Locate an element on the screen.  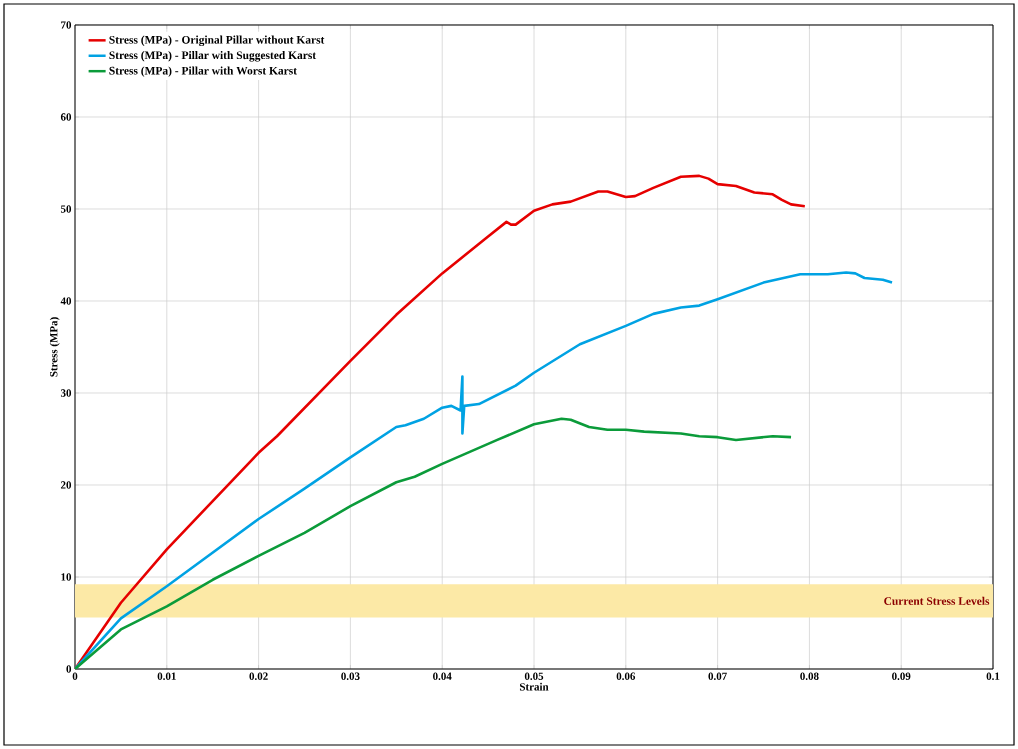
y-axis-title: Stress (MPa) is located at coordinates (54, 347).